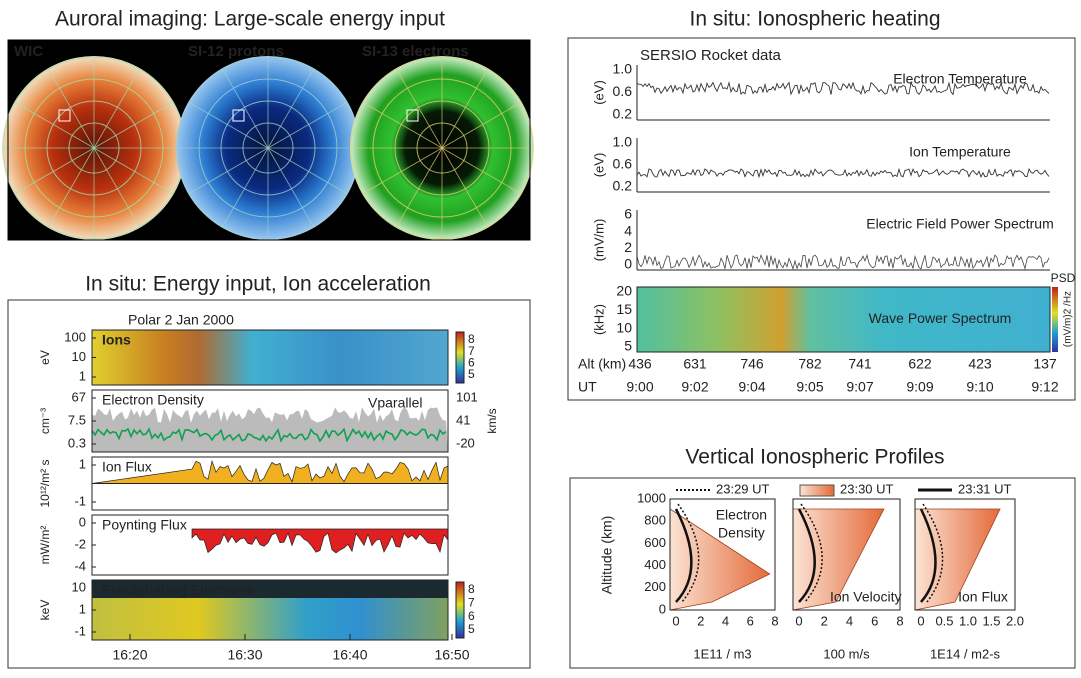 This screenshot has height=678, width=1081. I want to click on axis-unit: (kHz), so click(598, 319).